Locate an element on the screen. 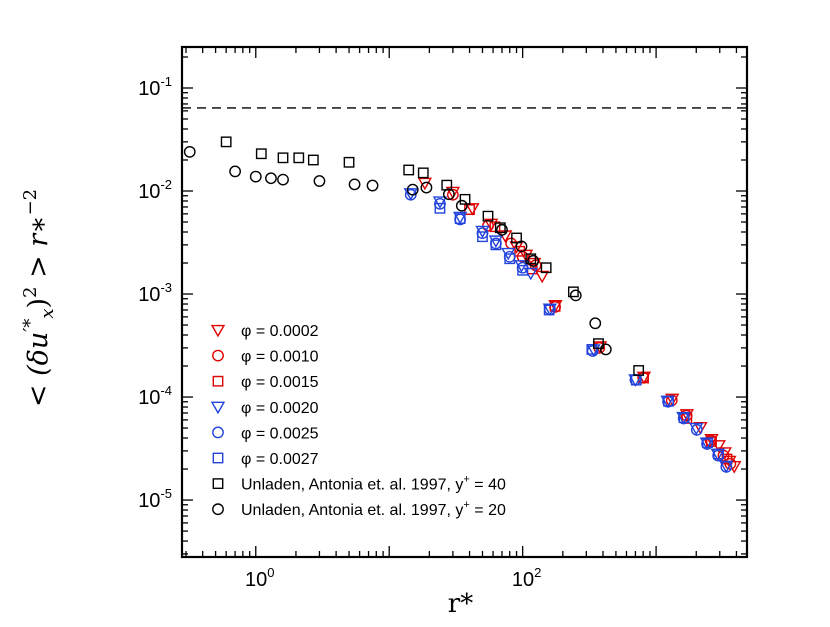  y-tick-label: 10⁻² is located at coordinates (155, 190).